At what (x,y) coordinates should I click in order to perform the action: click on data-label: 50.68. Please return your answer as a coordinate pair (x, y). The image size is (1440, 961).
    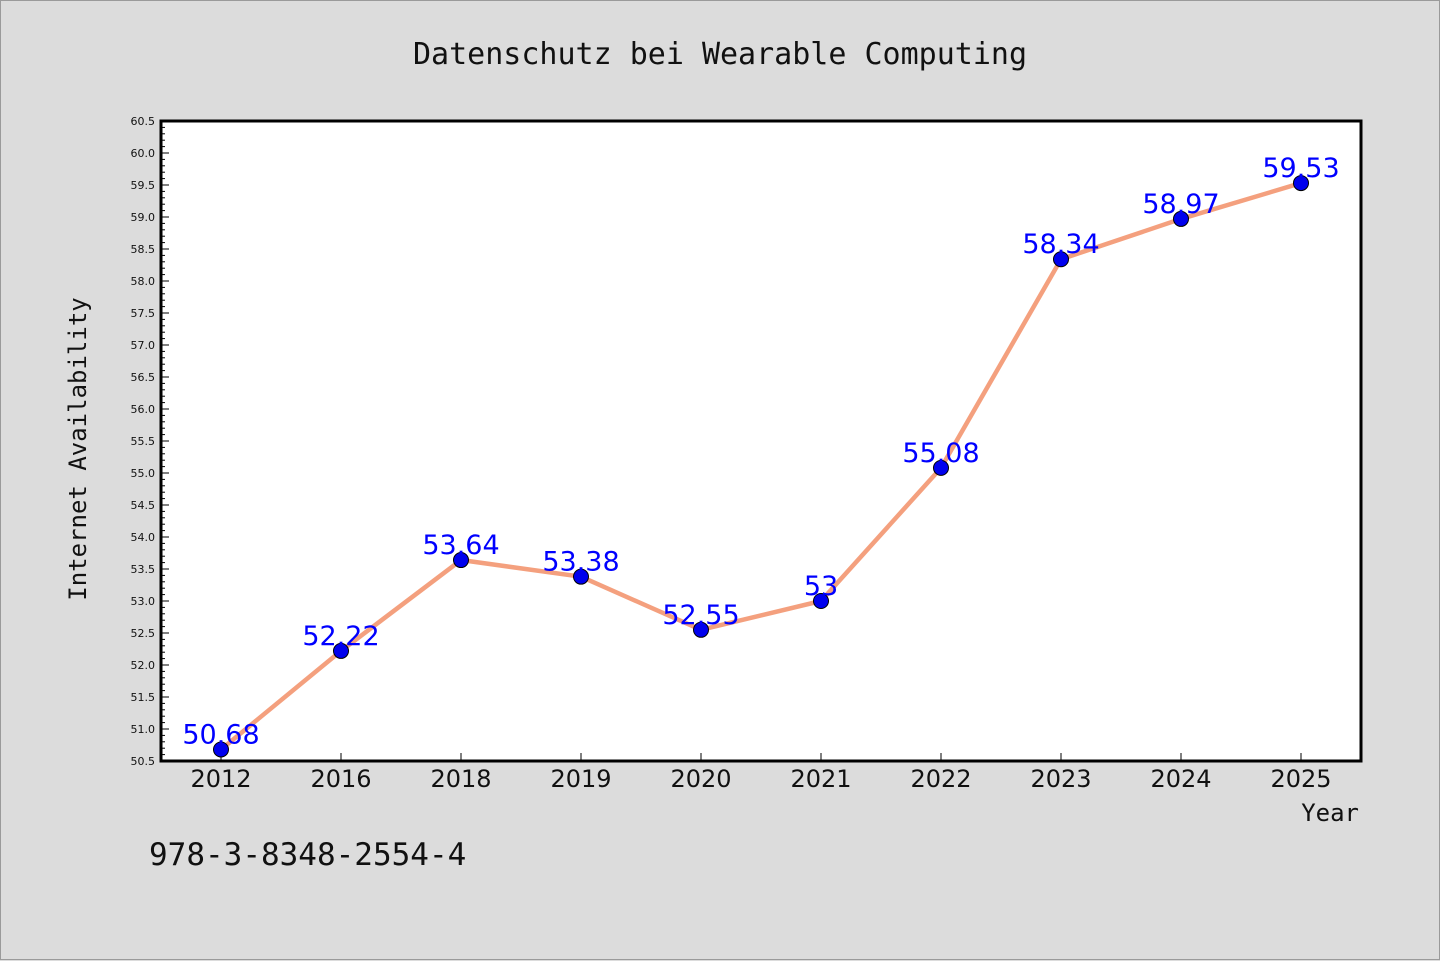
    Looking at the image, I should click on (220, 734).